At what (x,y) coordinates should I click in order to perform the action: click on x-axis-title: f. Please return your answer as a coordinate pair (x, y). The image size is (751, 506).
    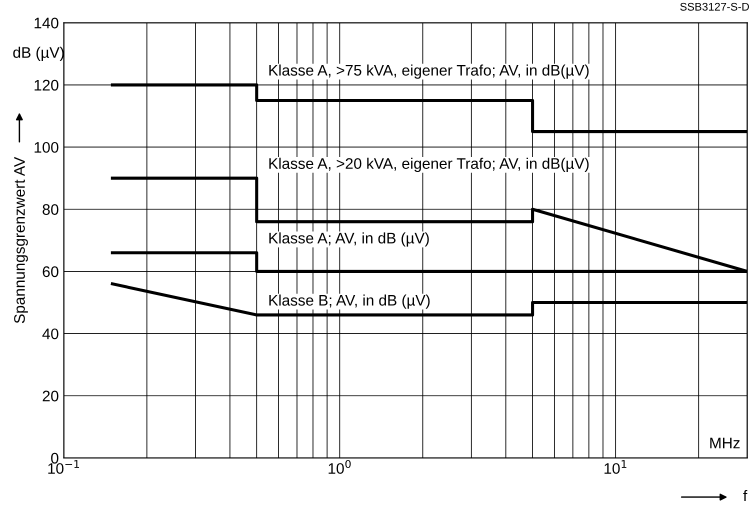
    Looking at the image, I should click on (745, 496).